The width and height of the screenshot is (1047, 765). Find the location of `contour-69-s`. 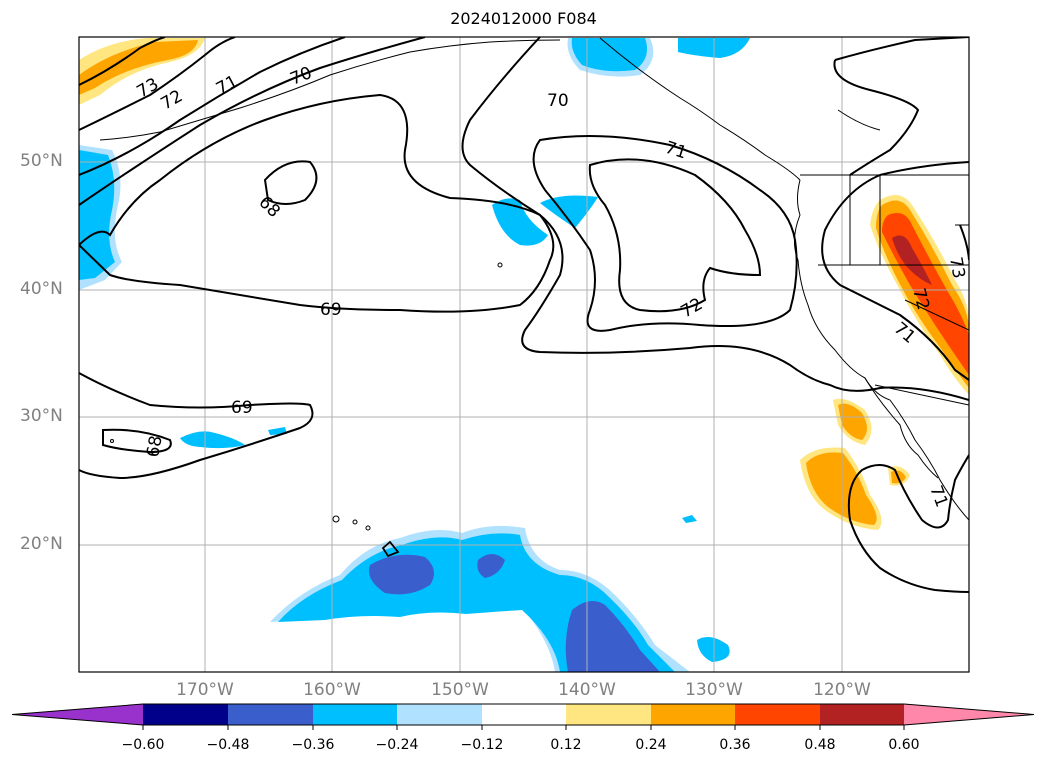

contour-69-s is located at coordinates (196, 426).